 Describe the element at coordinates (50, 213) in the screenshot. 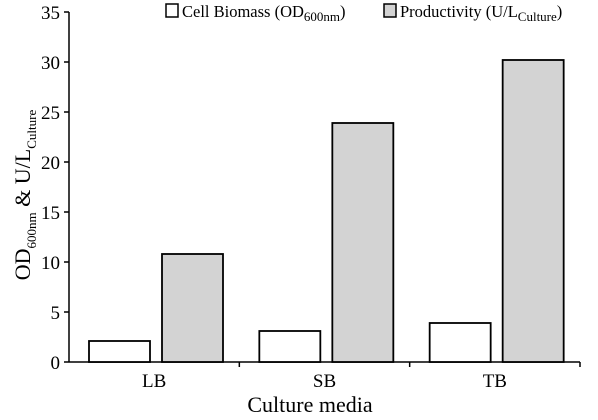

I see `y-tick-label-15: 15` at that location.